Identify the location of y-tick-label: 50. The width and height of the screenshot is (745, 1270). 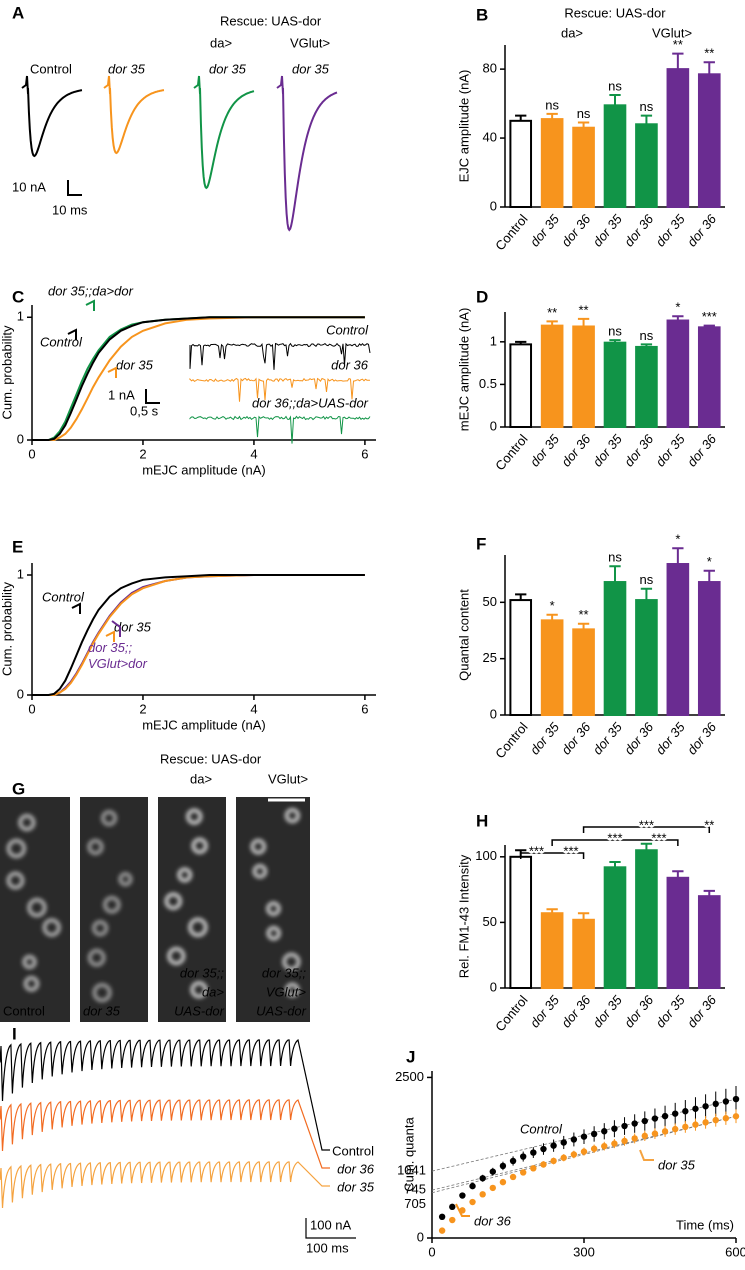
(490, 921).